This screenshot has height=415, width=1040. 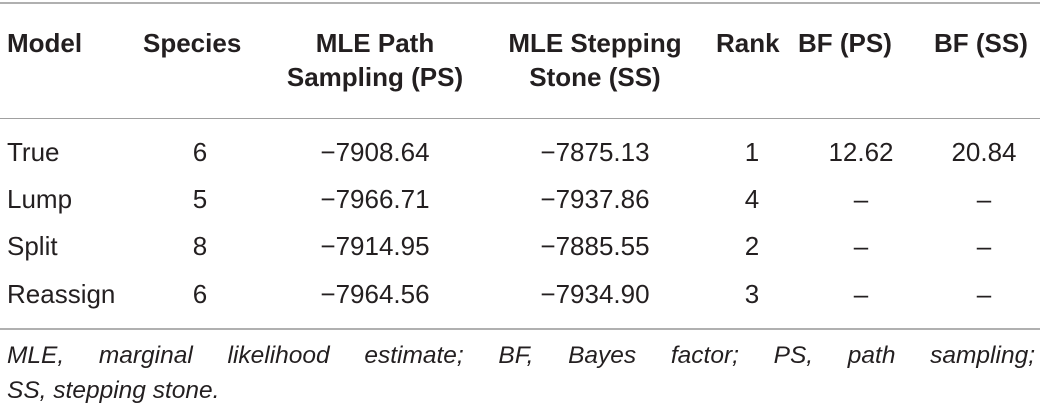 What do you see at coordinates (33, 152) in the screenshot?
I see `cell-model: True` at bounding box center [33, 152].